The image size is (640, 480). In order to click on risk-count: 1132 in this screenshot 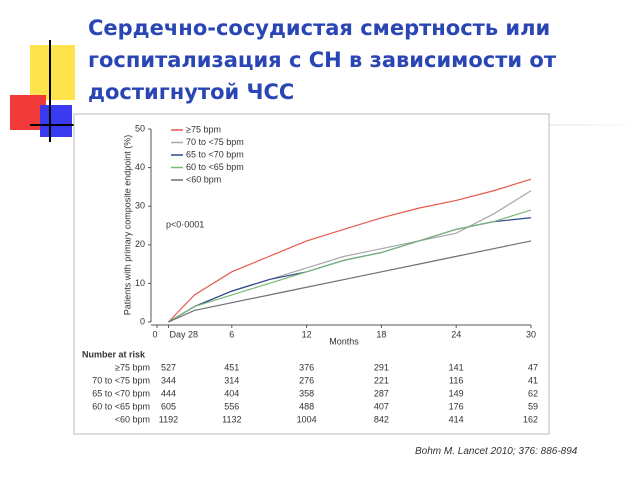, I will do `click(231, 419)`.